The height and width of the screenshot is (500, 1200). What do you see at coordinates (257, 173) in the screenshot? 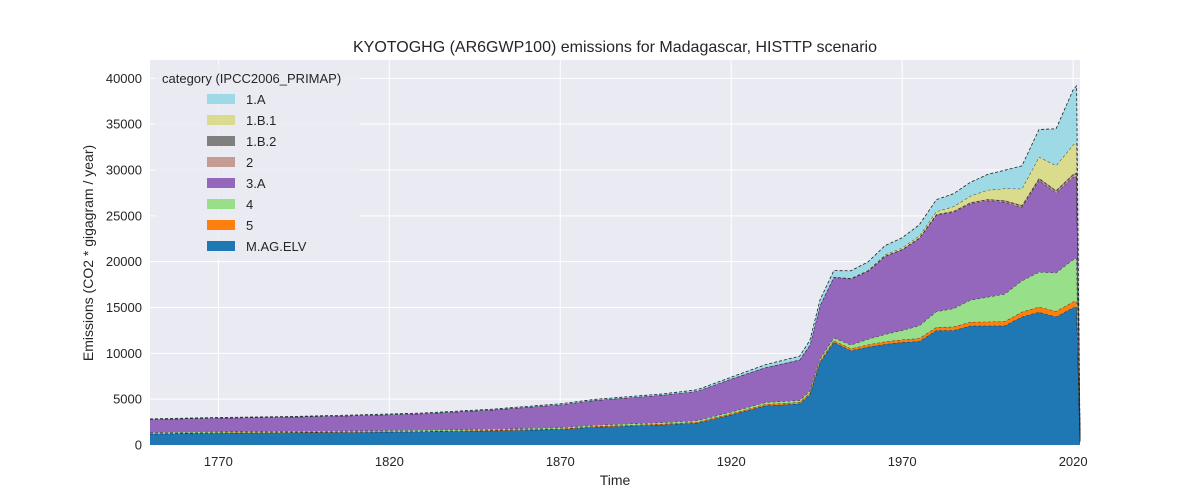
I see `legend-items: 1.A 1.B.1 1.B.2 2 3.A 4 5 M.AG.ELV` at bounding box center [257, 173].